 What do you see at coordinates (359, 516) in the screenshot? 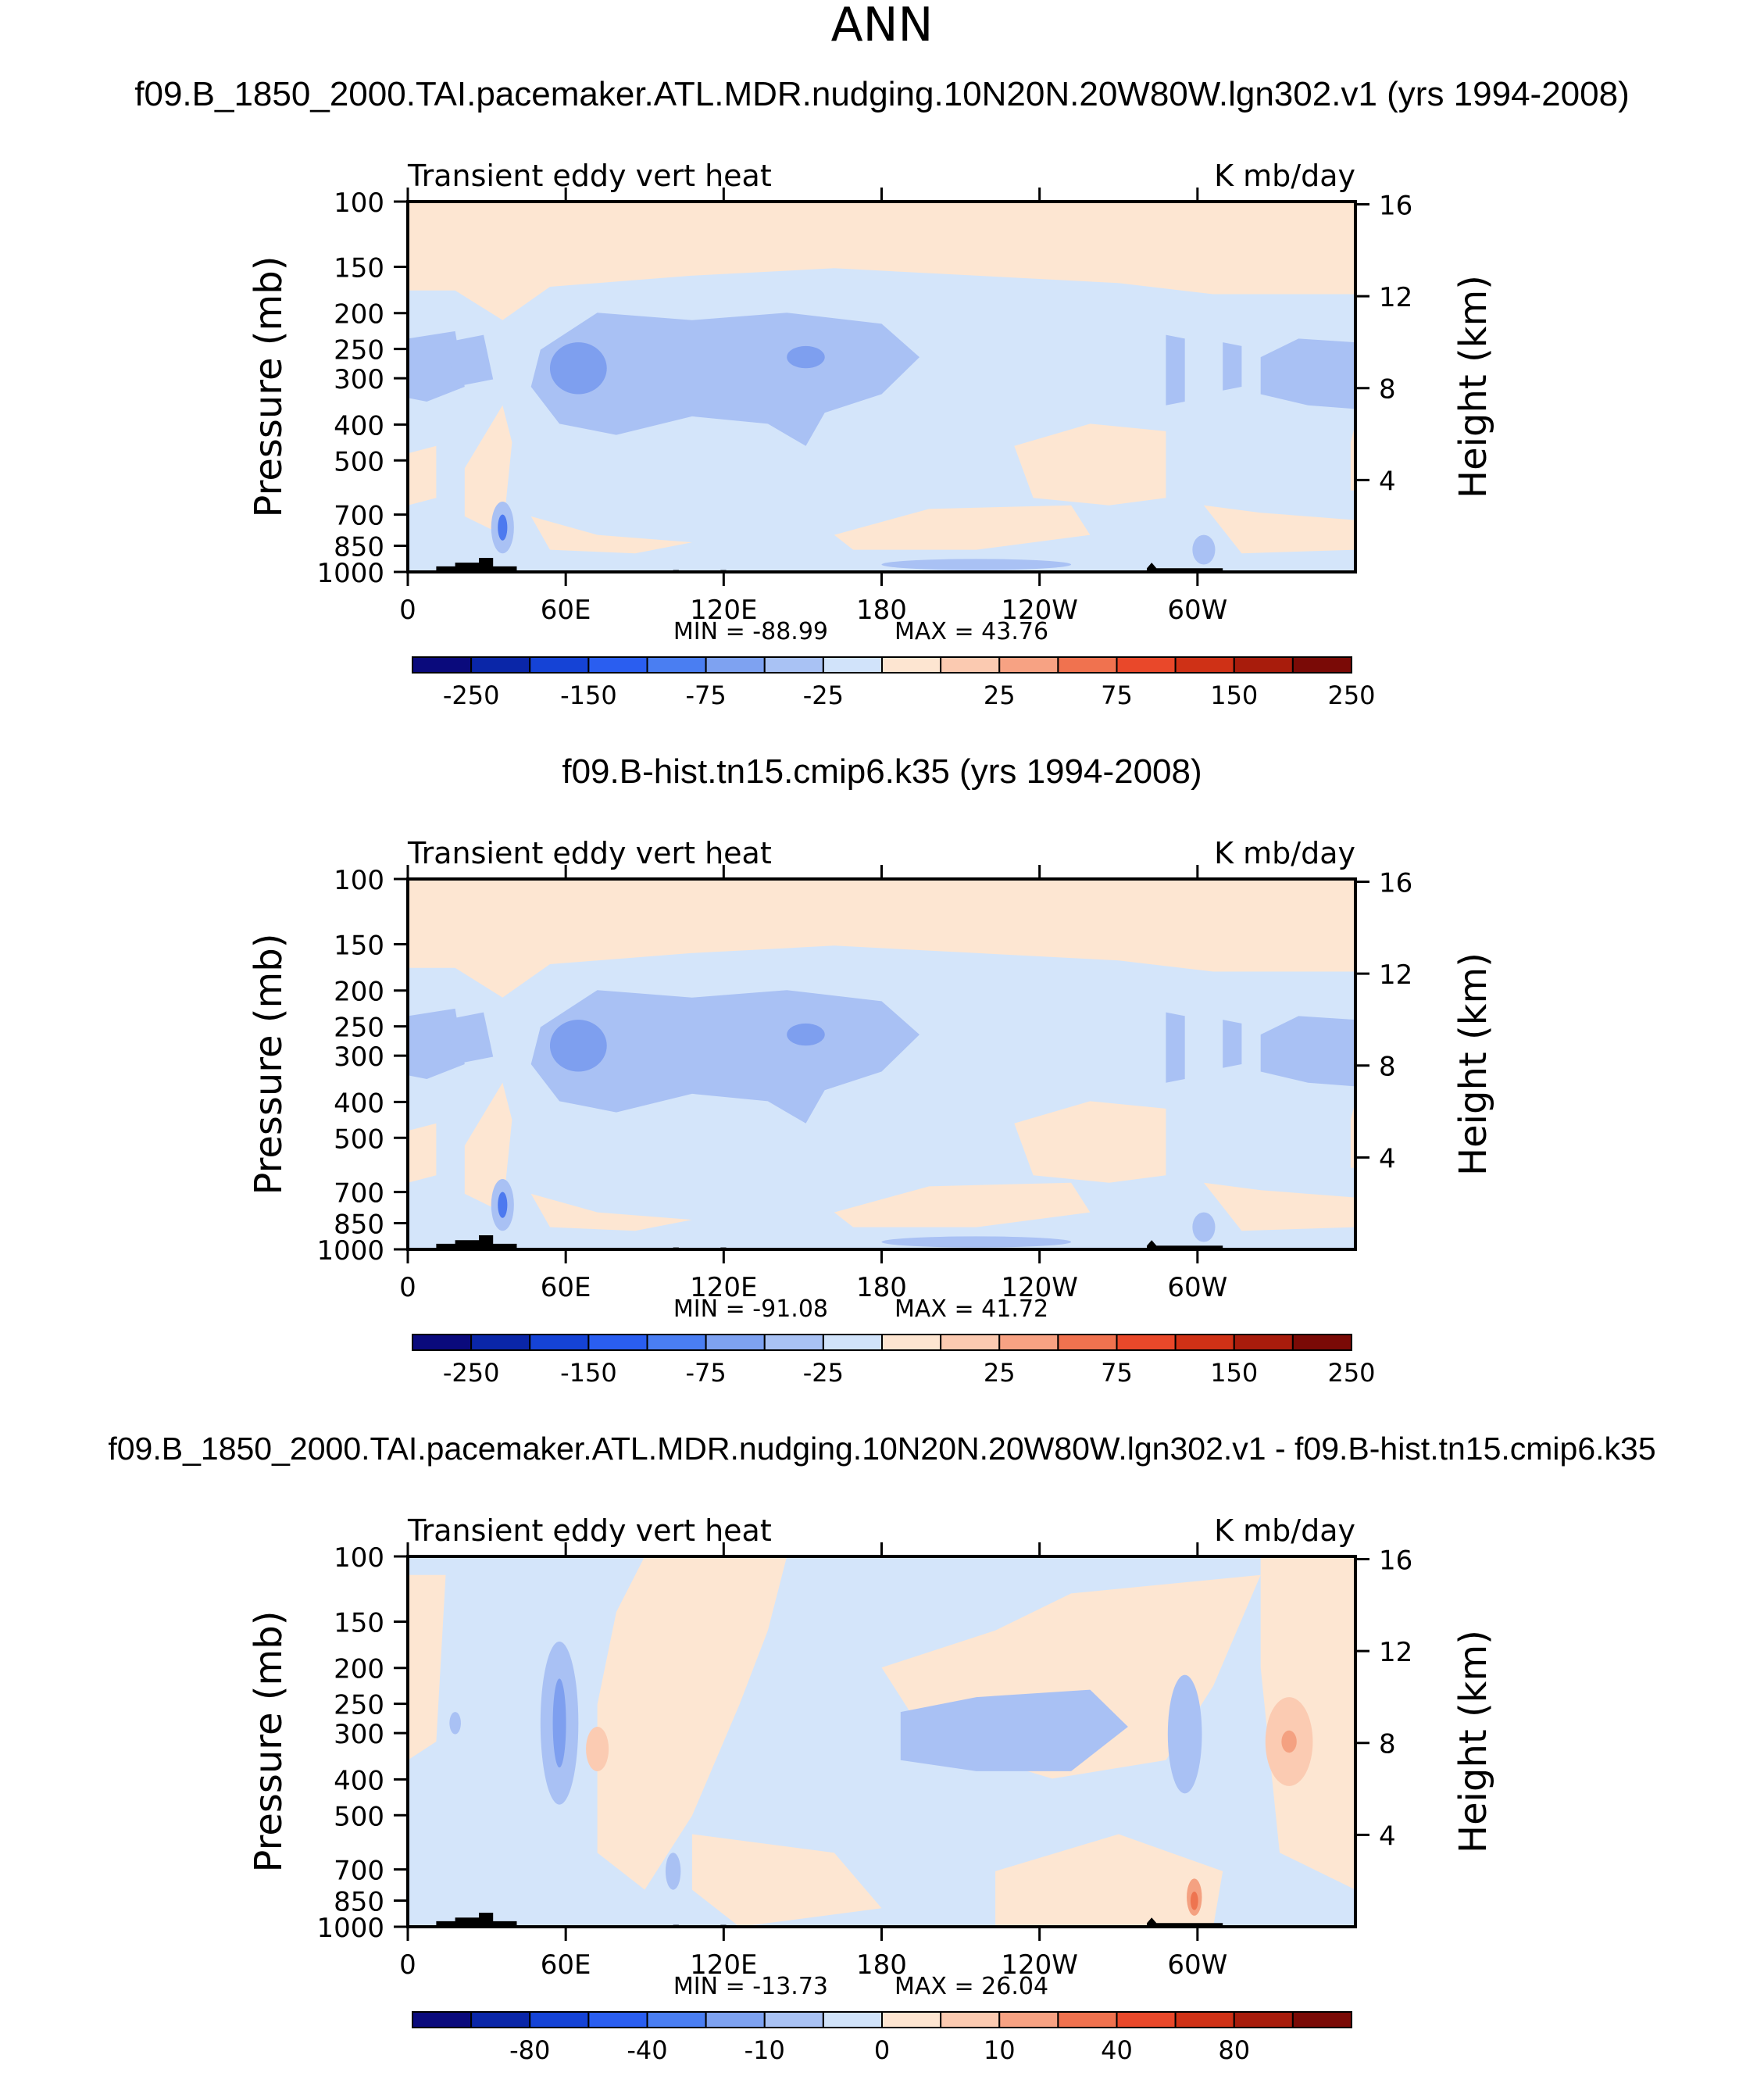
I see `y-tick-label: 700` at bounding box center [359, 516].